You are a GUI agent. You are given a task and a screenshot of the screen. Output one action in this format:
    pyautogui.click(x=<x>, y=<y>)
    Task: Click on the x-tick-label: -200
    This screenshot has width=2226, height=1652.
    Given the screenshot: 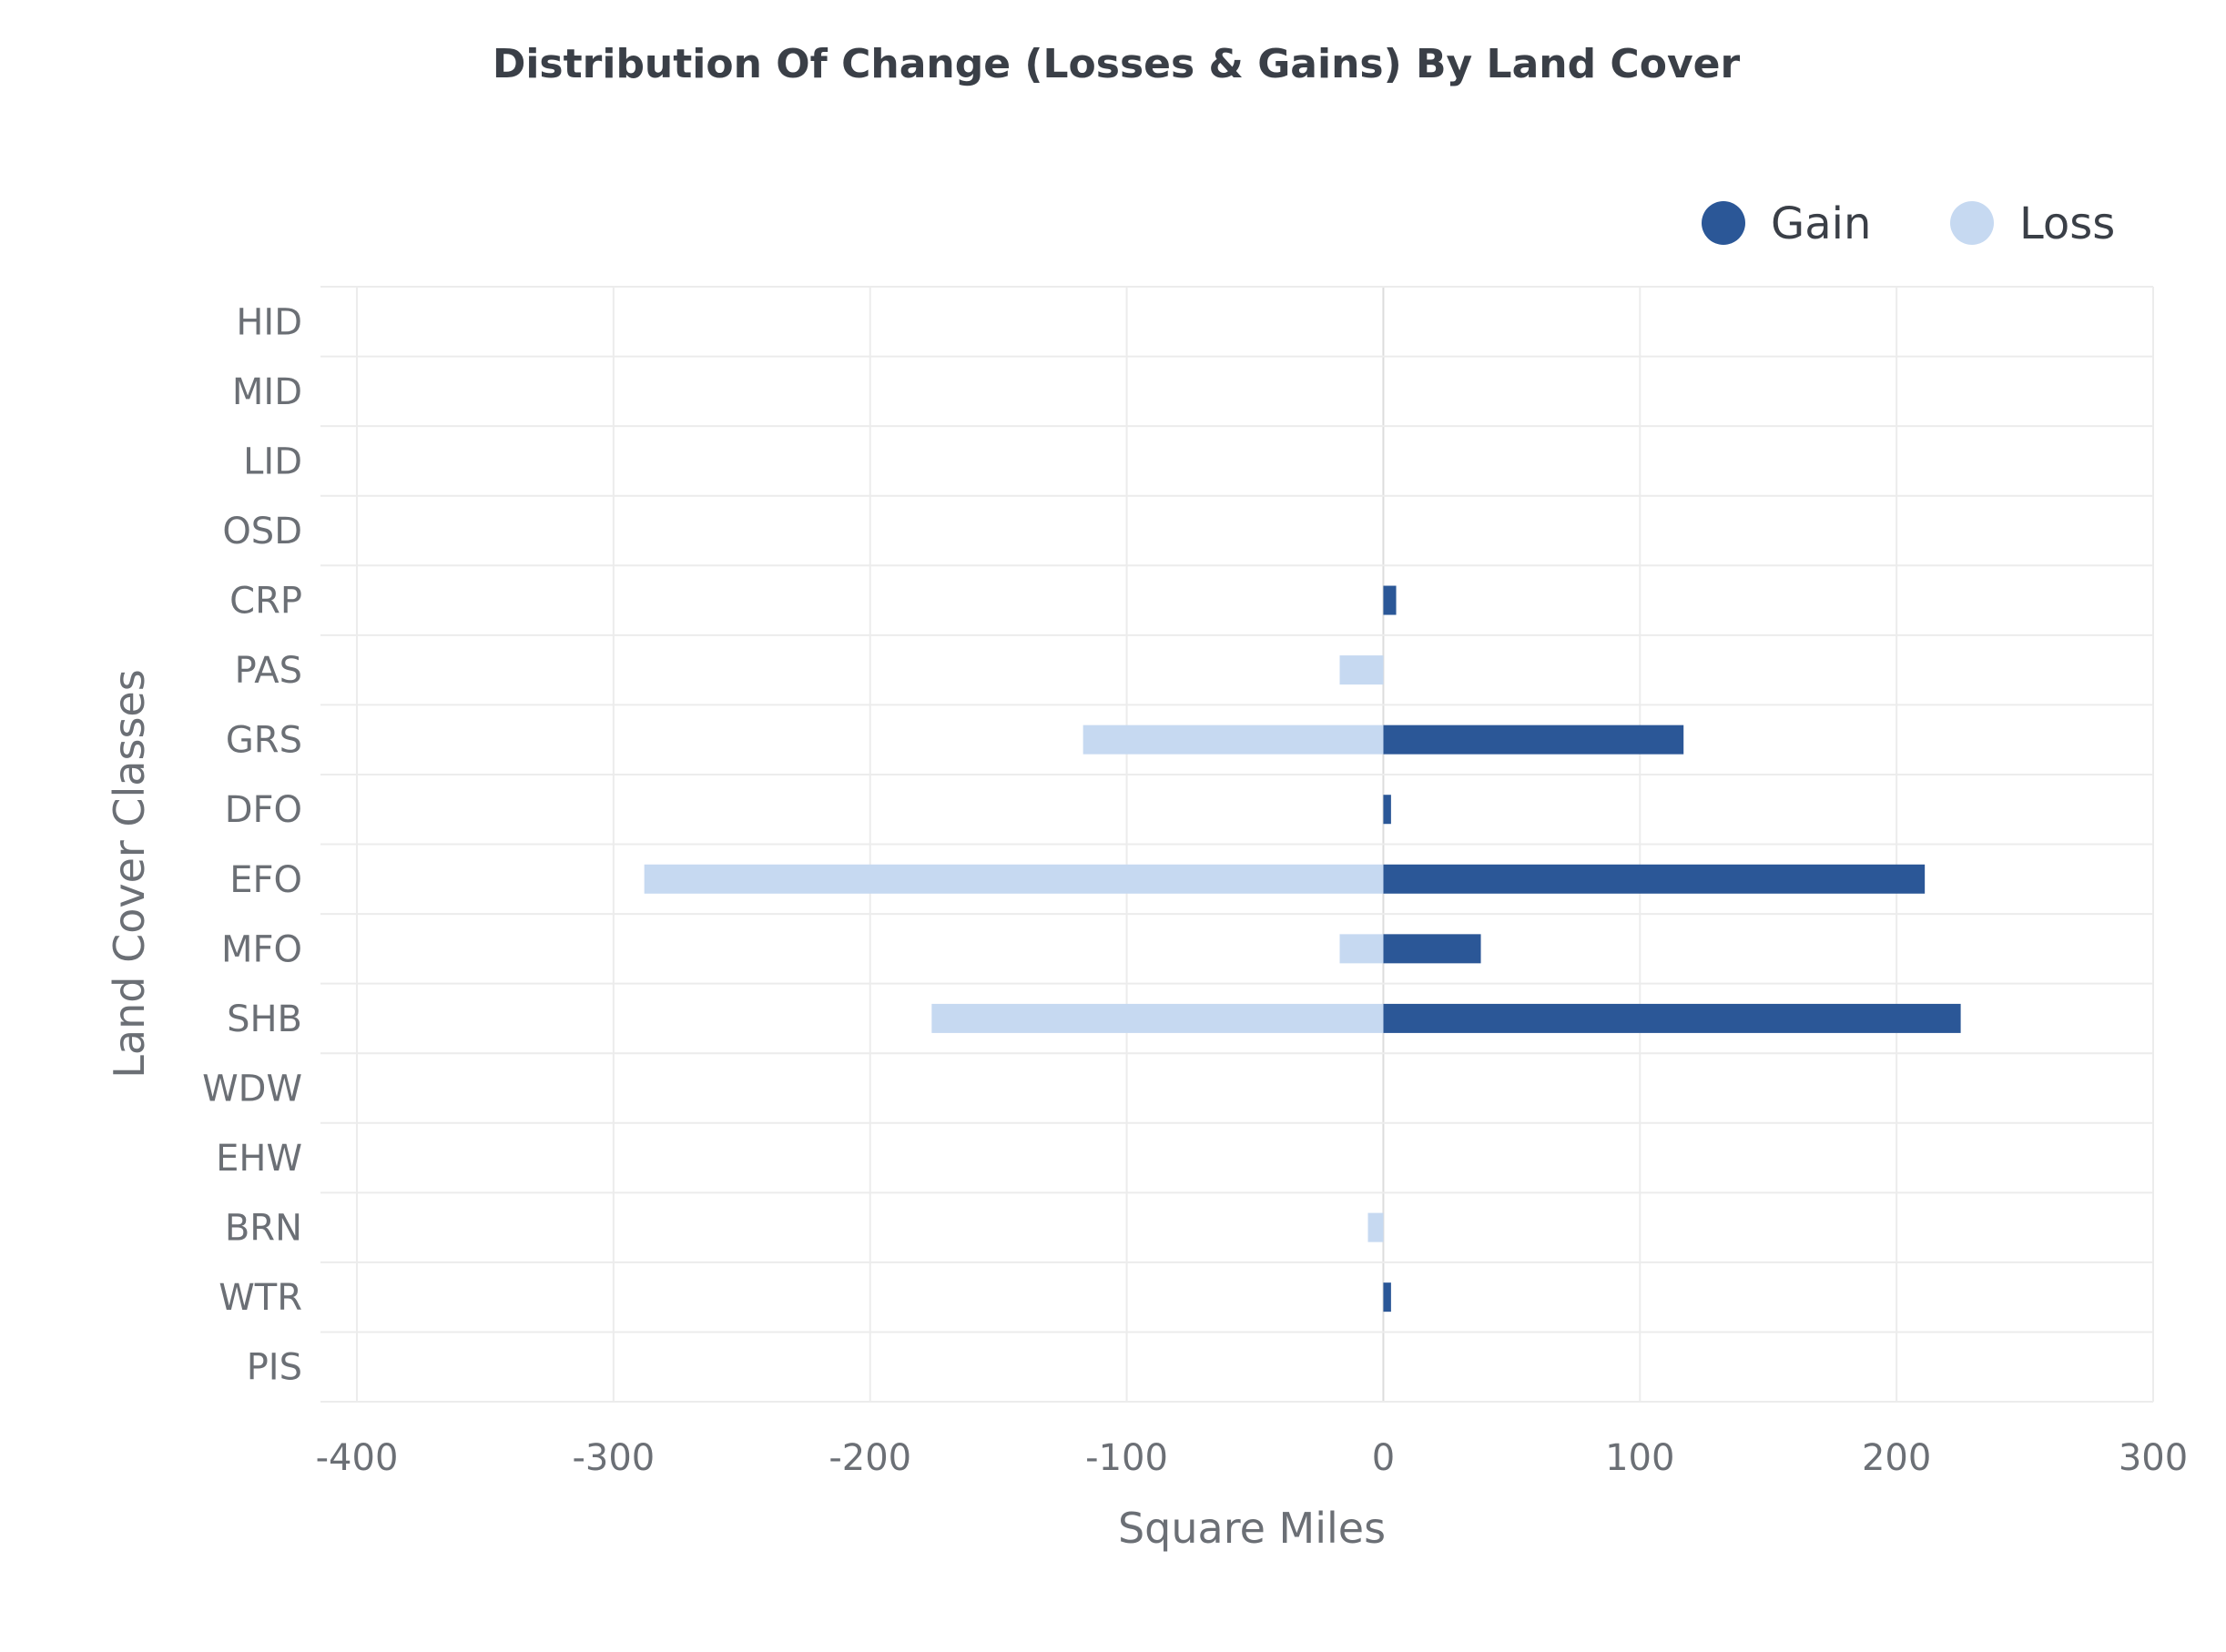 What is the action you would take?
    pyautogui.click(x=869, y=1458)
    